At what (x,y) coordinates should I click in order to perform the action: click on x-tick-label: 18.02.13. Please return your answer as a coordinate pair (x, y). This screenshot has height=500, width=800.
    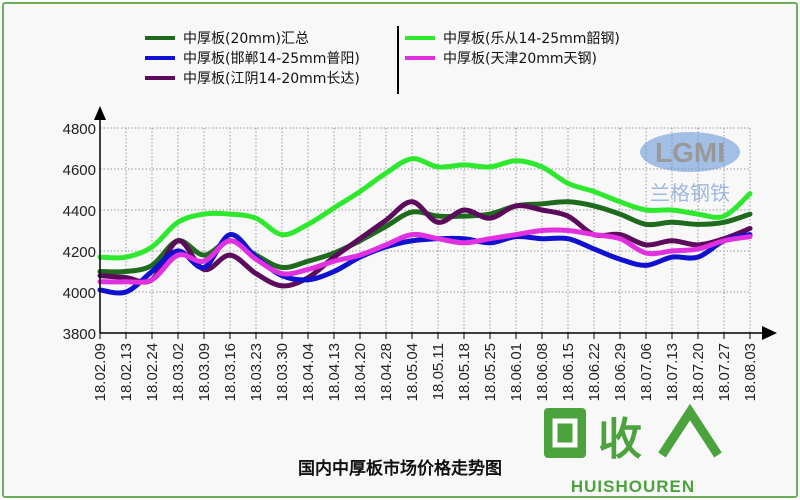
    Looking at the image, I should click on (126, 372).